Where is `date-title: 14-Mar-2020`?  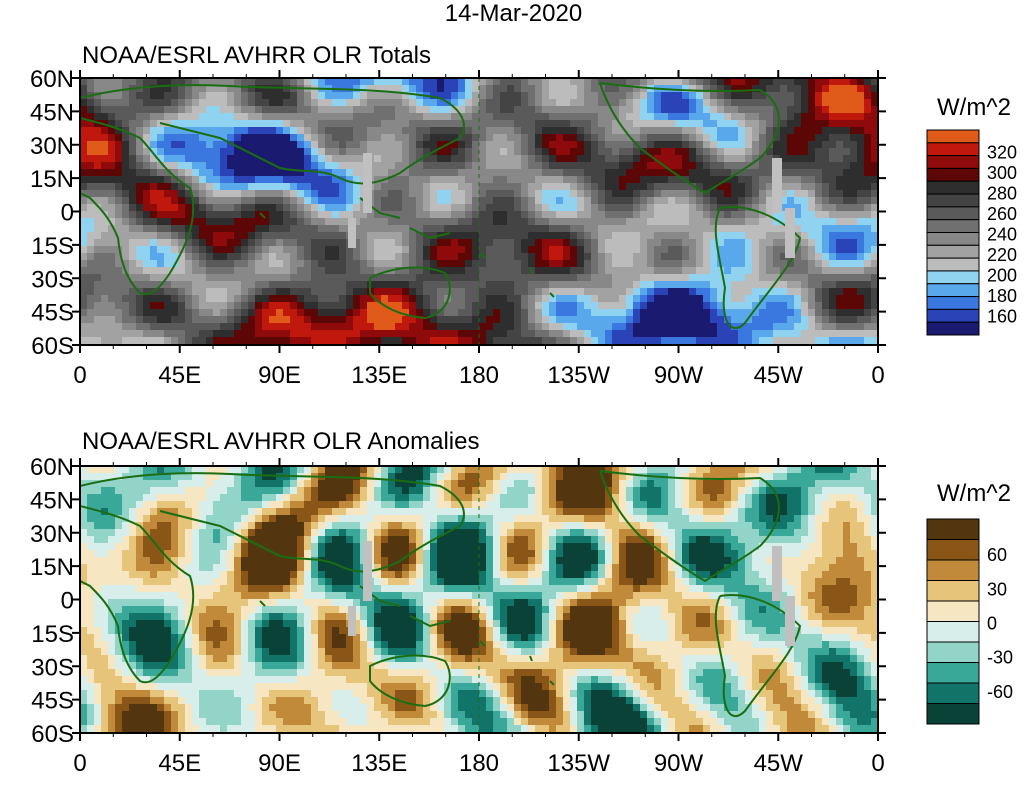
date-title: 14-Mar-2020 is located at coordinates (513, 13).